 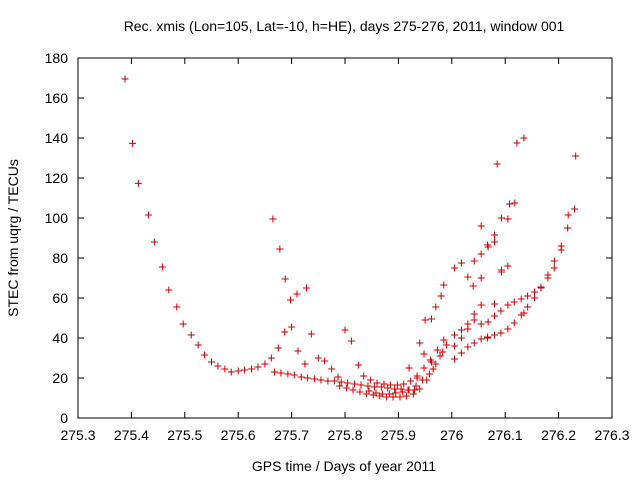 I want to click on x-tick-label: 275.6, so click(x=238, y=435).